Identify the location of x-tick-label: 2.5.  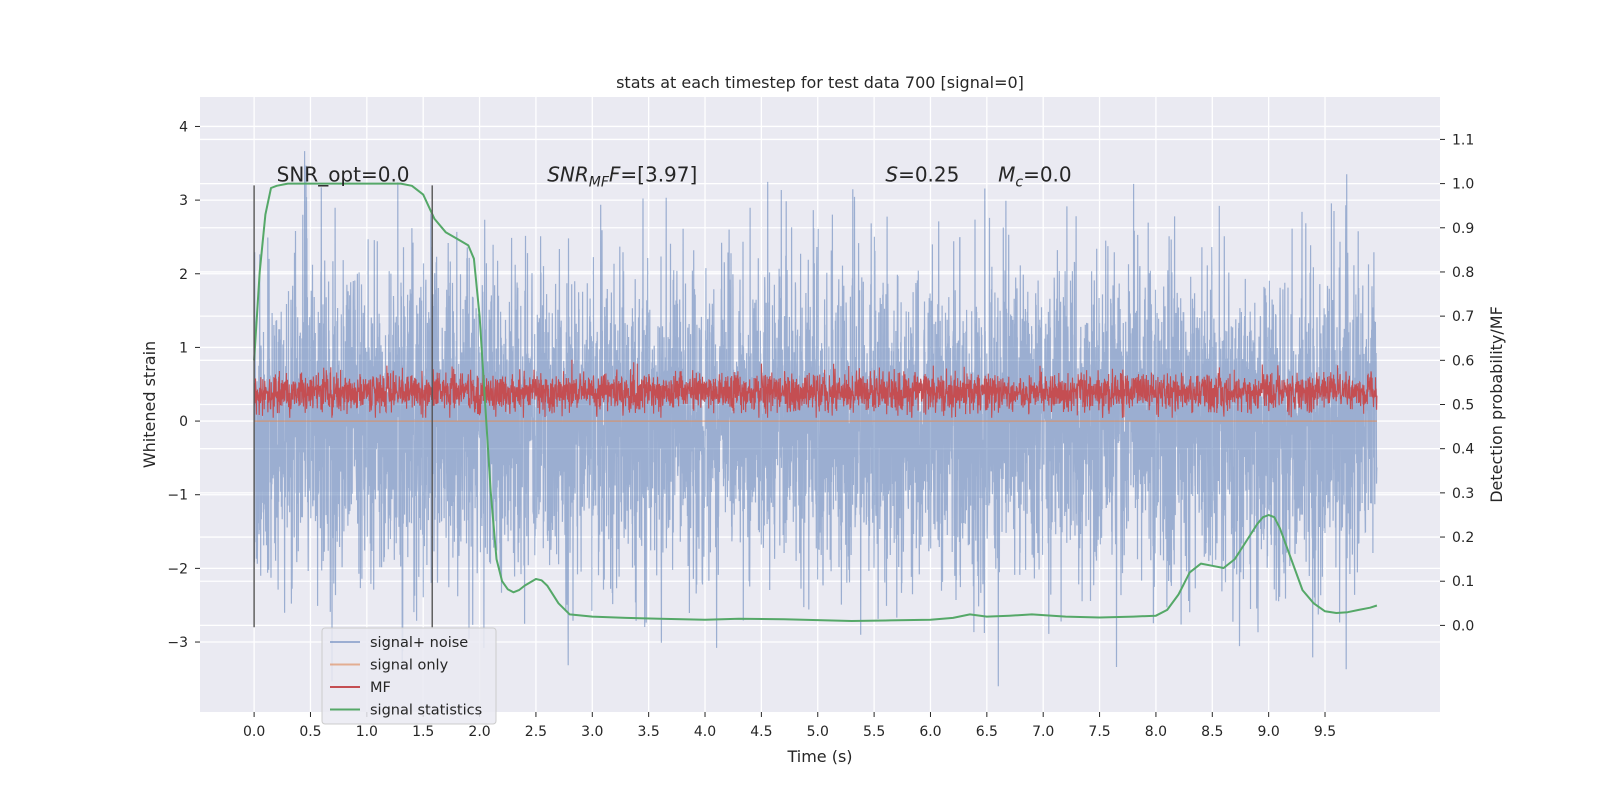
(536, 732).